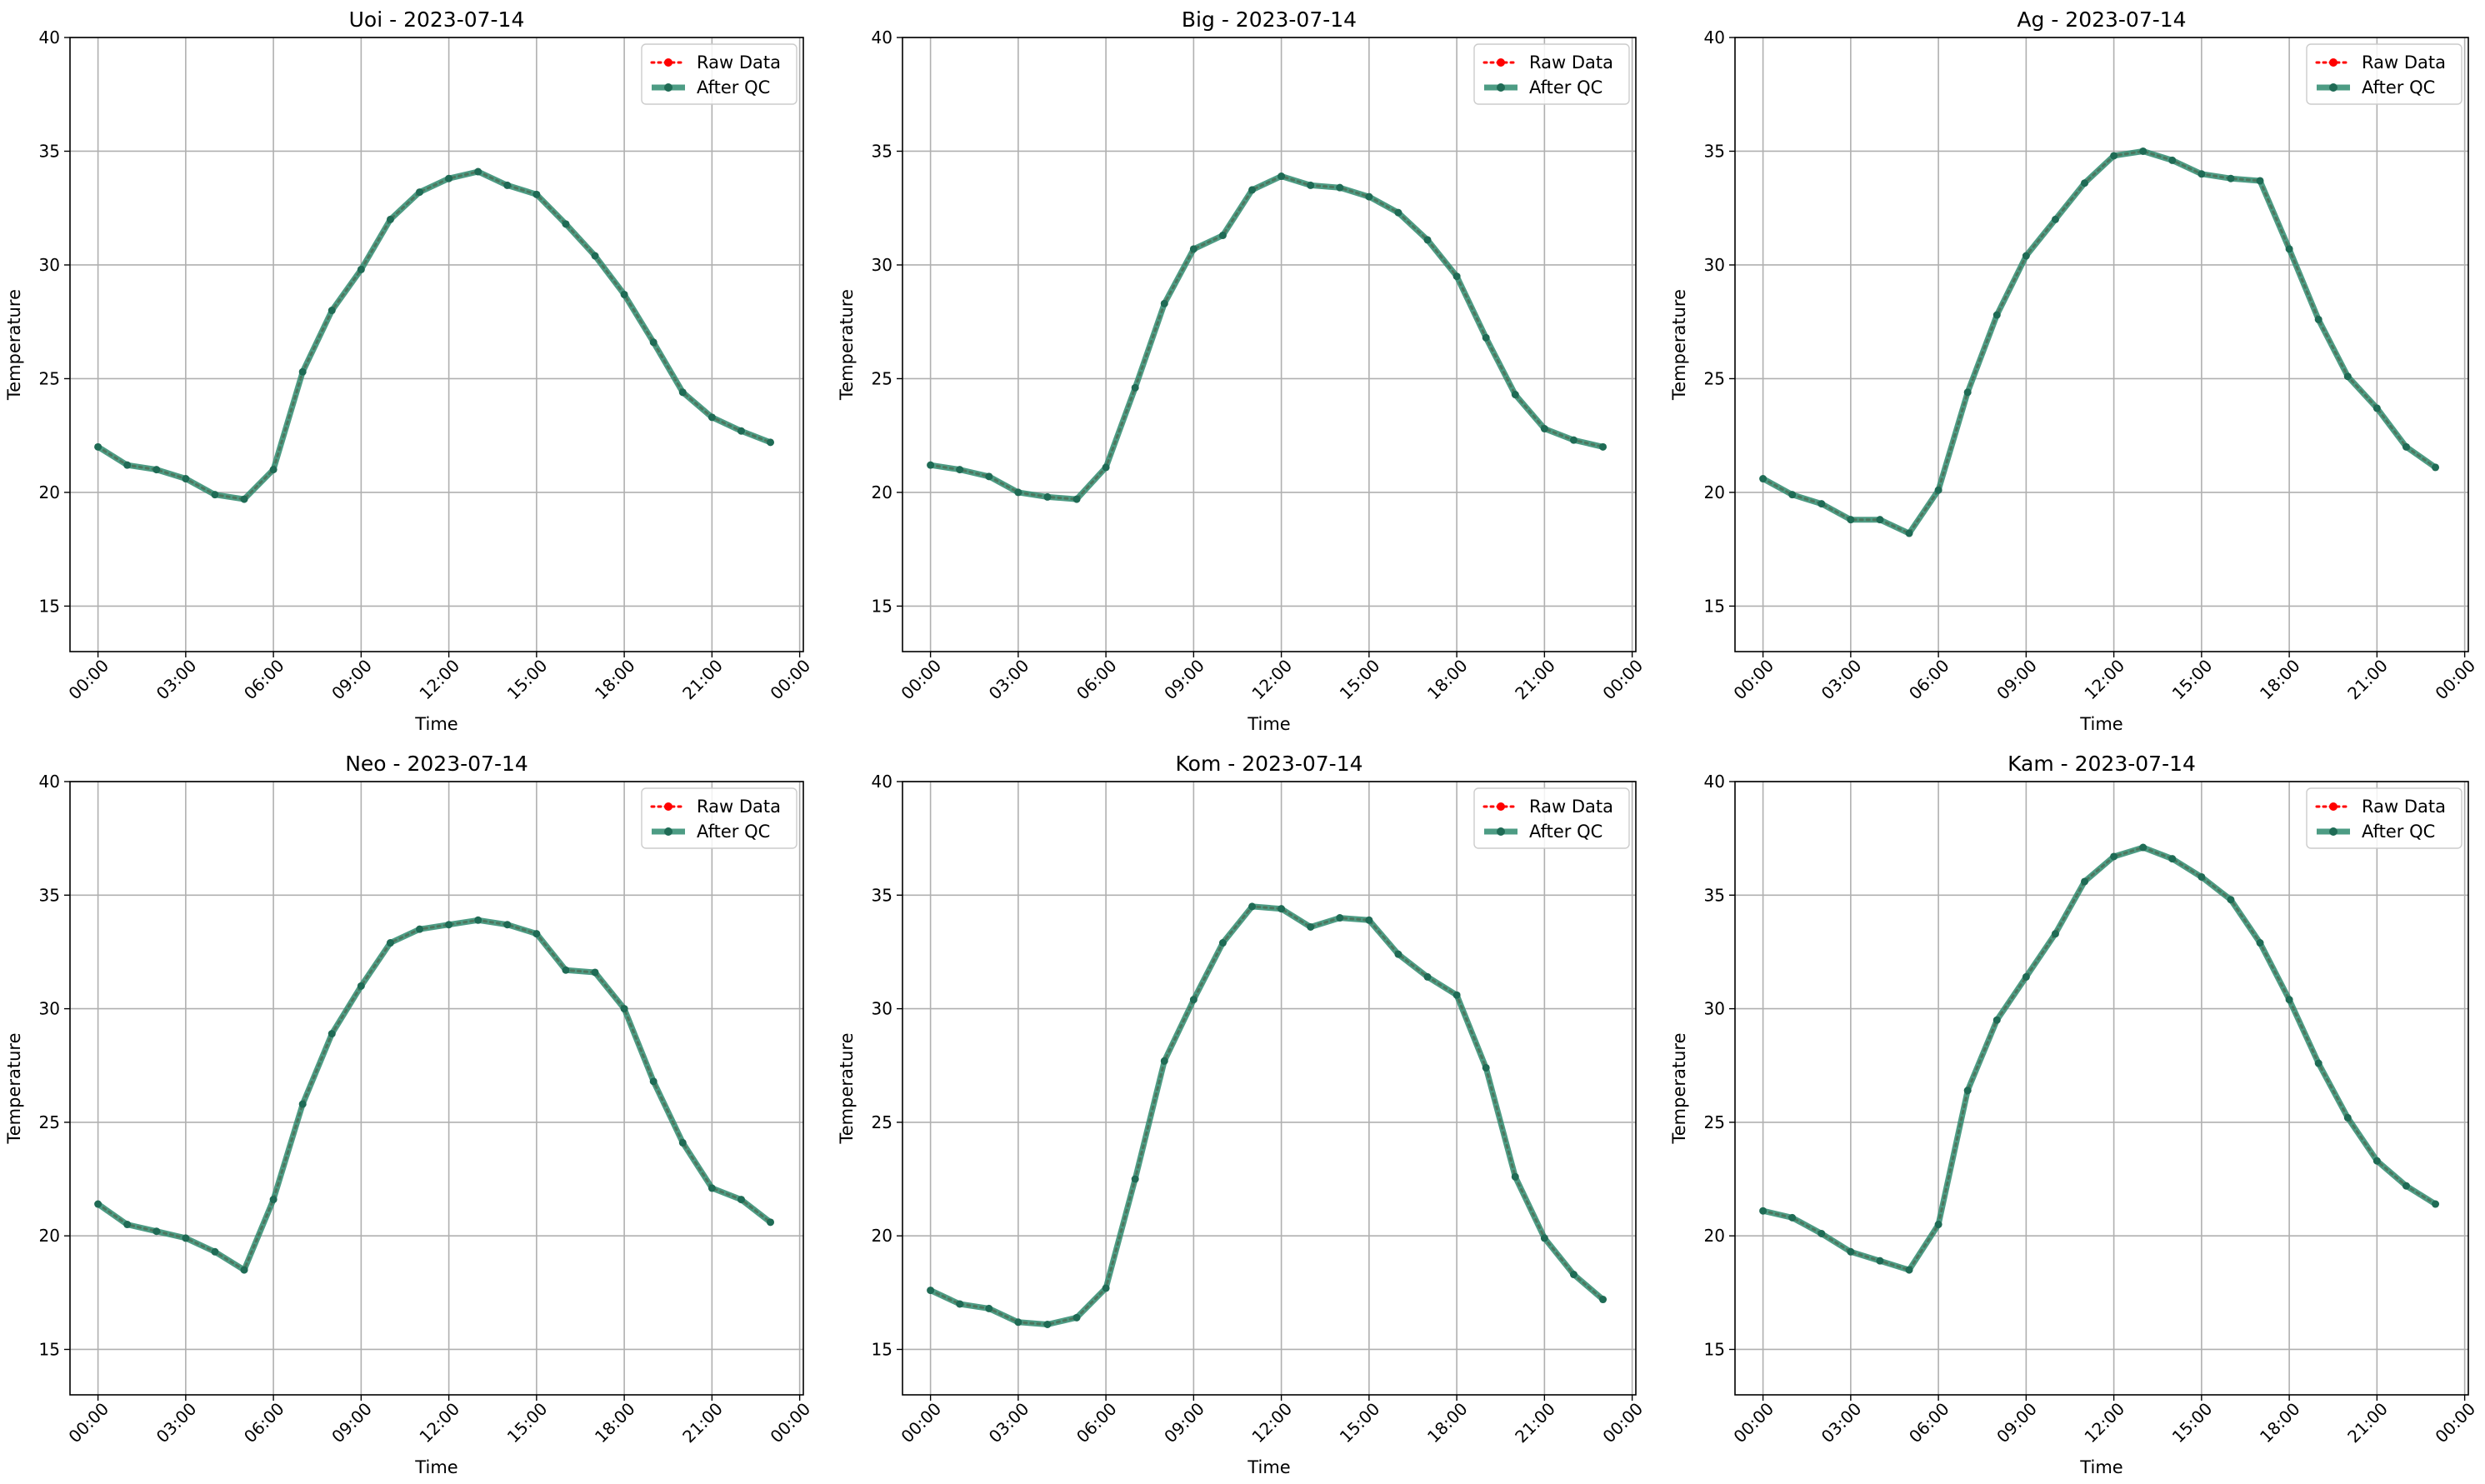 This screenshot has width=2485, height=1484. I want to click on x-tick-label: 18:00, so click(615, 680).